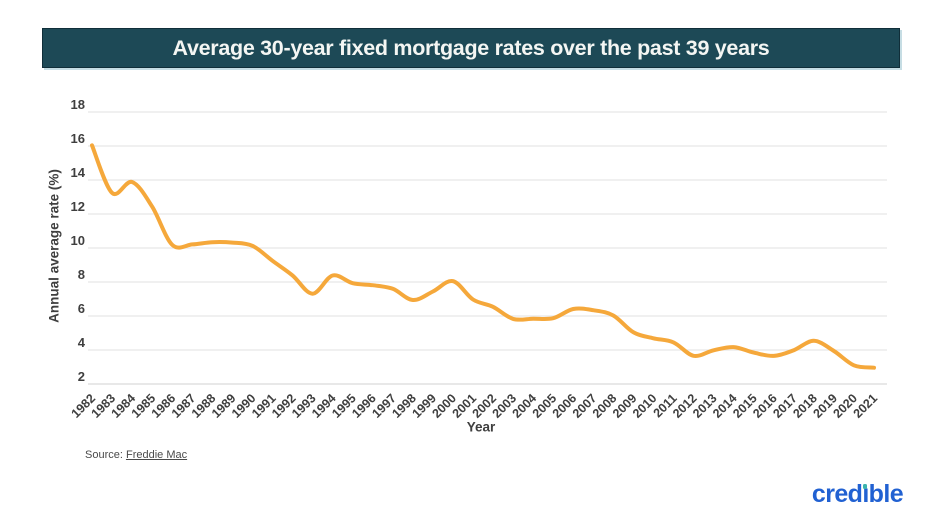 This screenshot has width=932, height=524. I want to click on y-axis-label: Annual average rate (%), so click(54, 246).